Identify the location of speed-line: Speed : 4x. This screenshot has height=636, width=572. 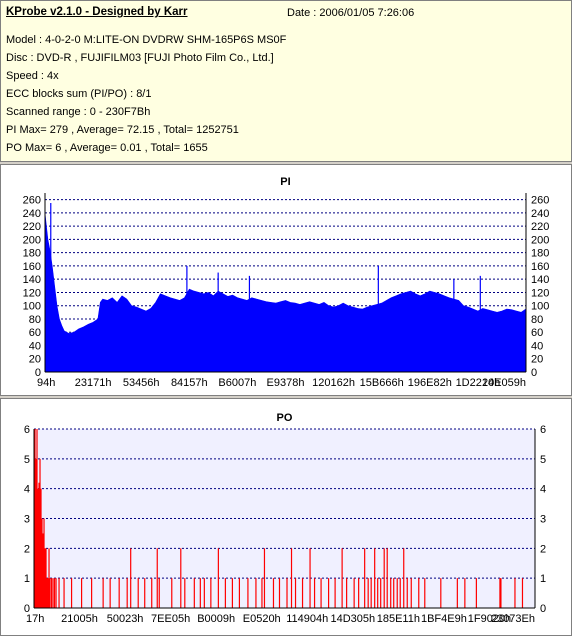
(32, 76).